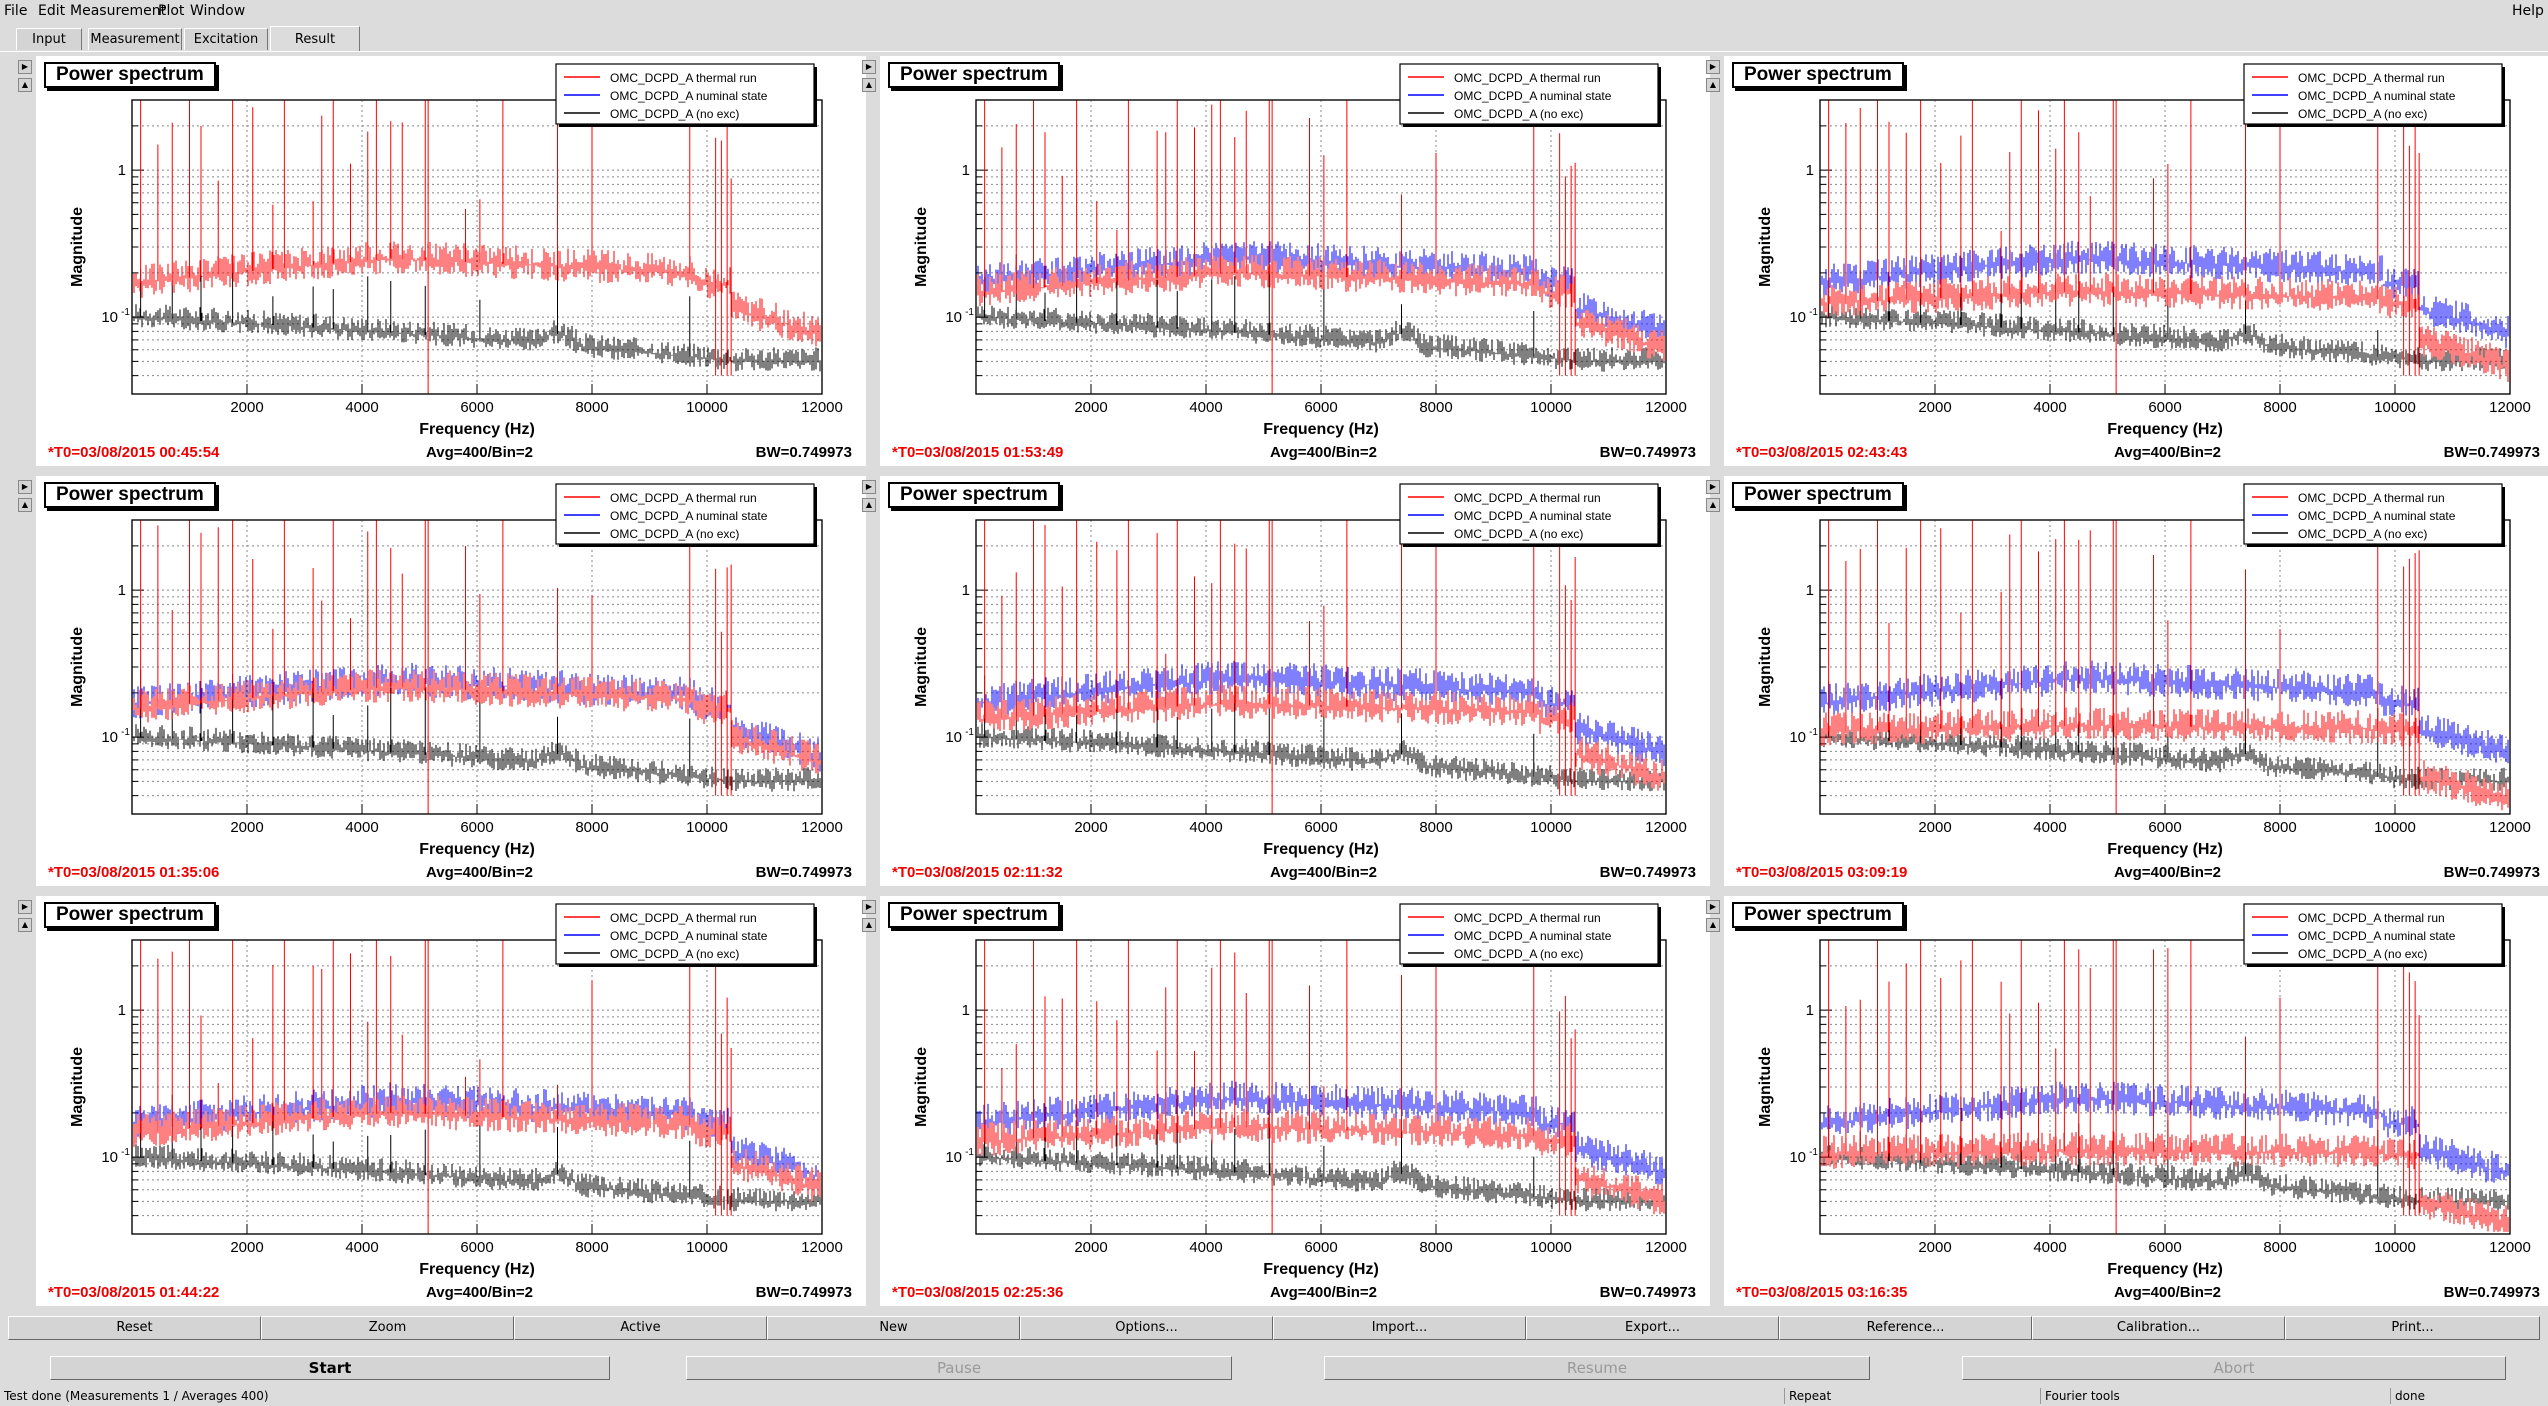  What do you see at coordinates (77, 1087) in the screenshot?
I see `y-axis-label: Magnitude` at bounding box center [77, 1087].